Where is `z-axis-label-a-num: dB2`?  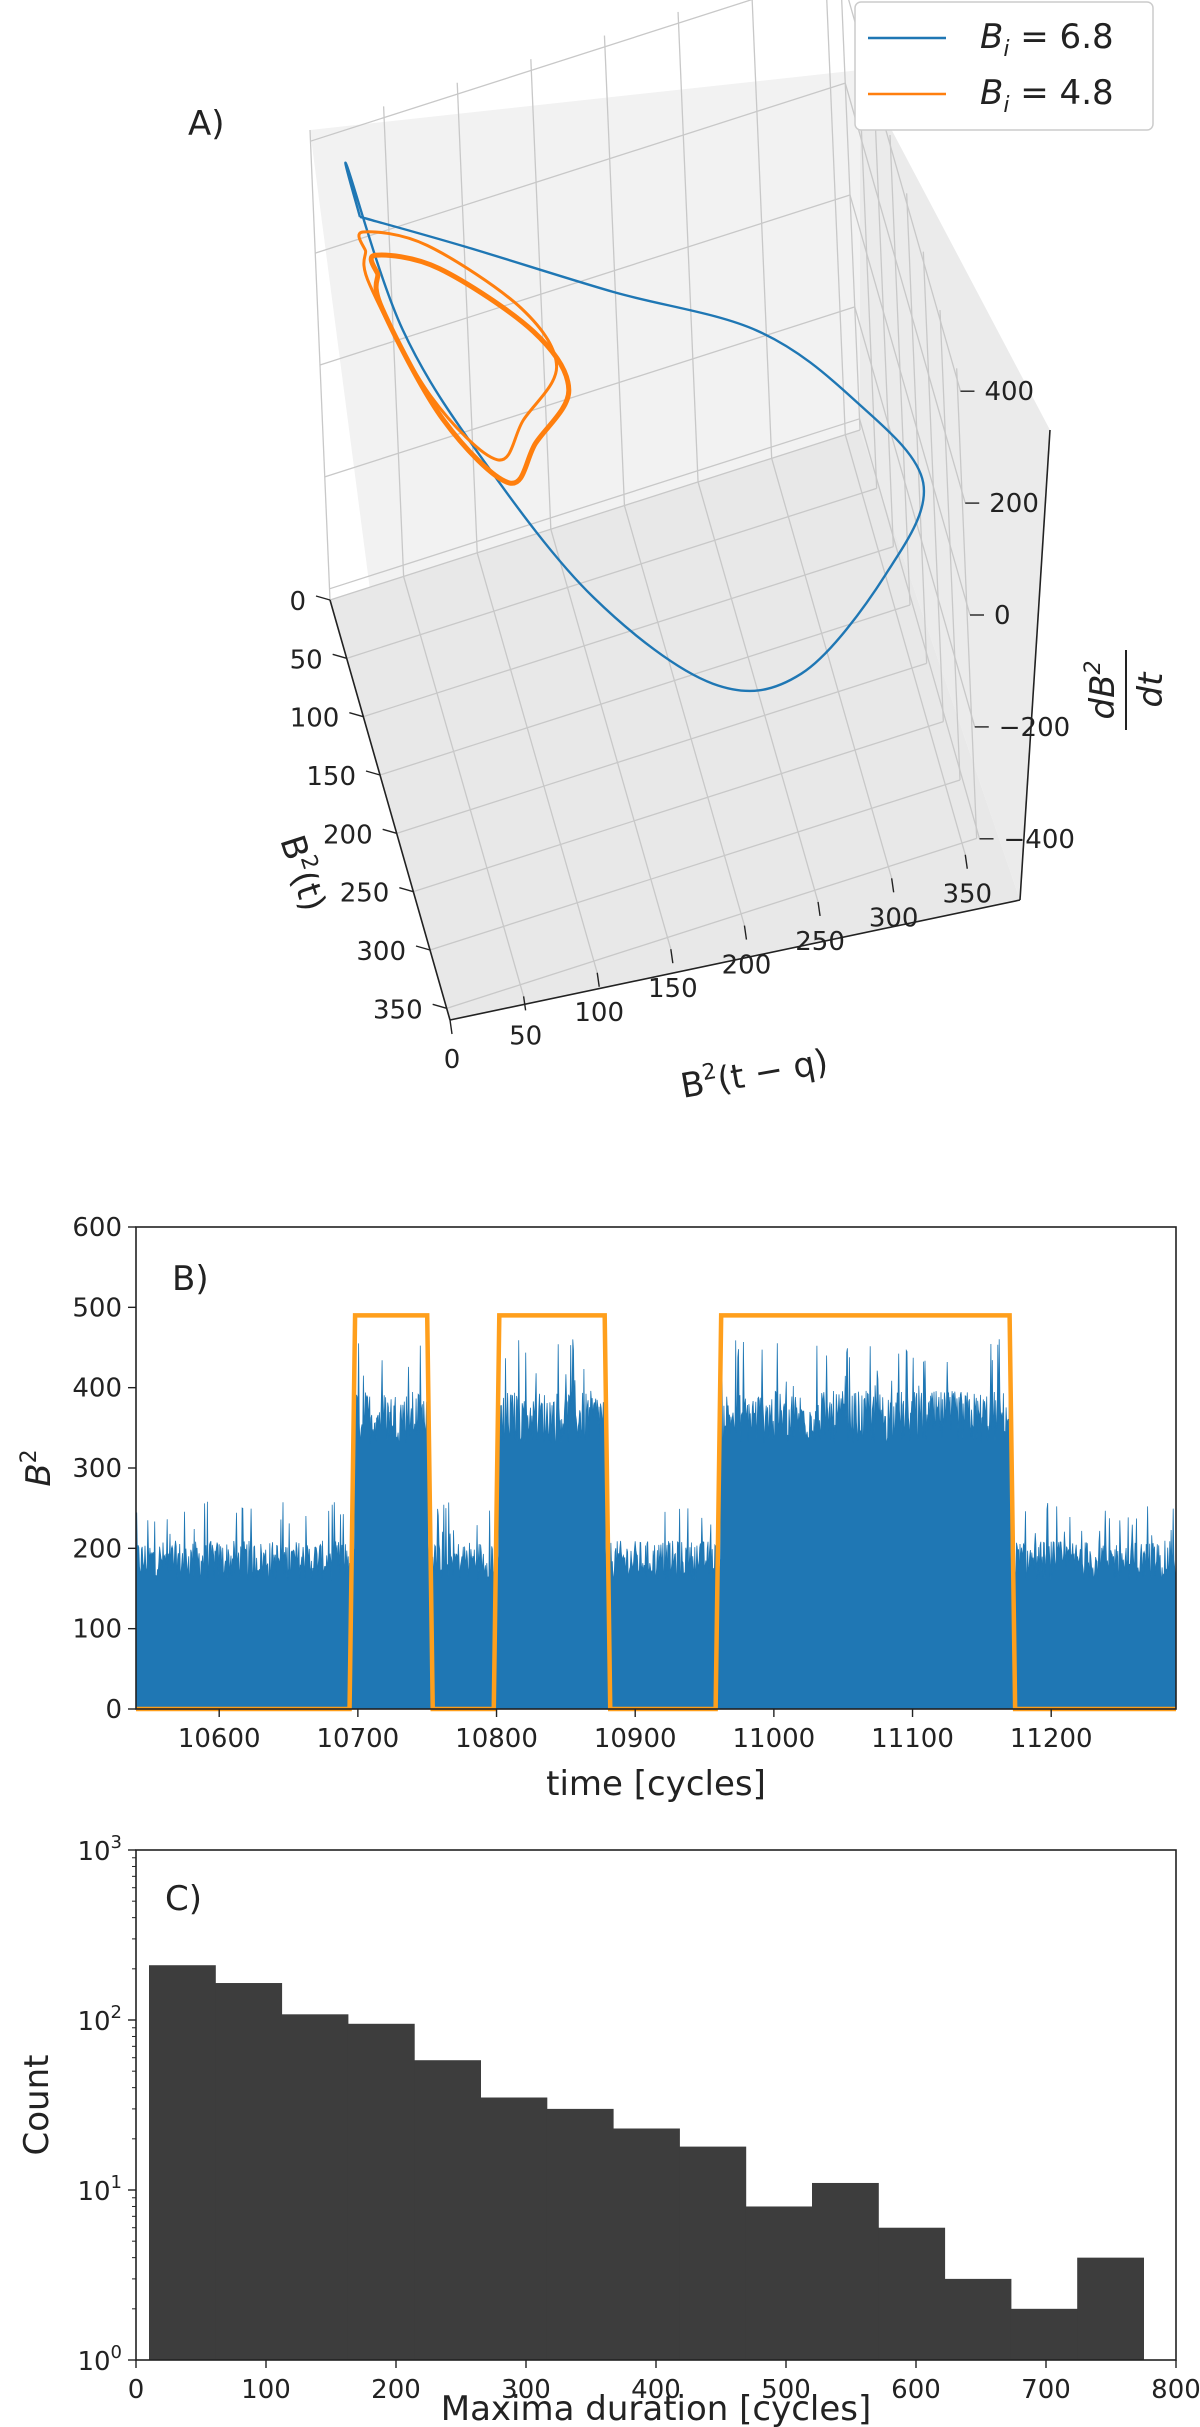 z-axis-label-a-num: dB2 is located at coordinates (1102, 690).